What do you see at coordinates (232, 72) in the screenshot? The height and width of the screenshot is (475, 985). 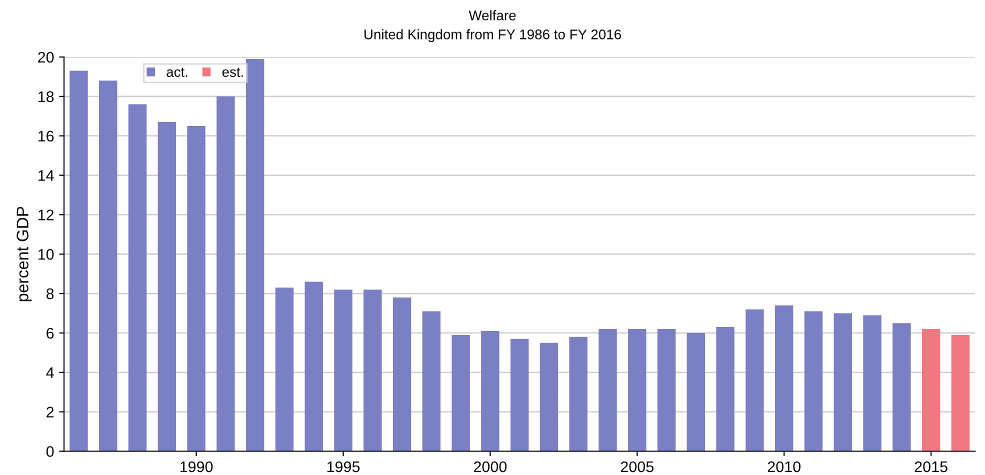 I see `legend-label: est.` at bounding box center [232, 72].